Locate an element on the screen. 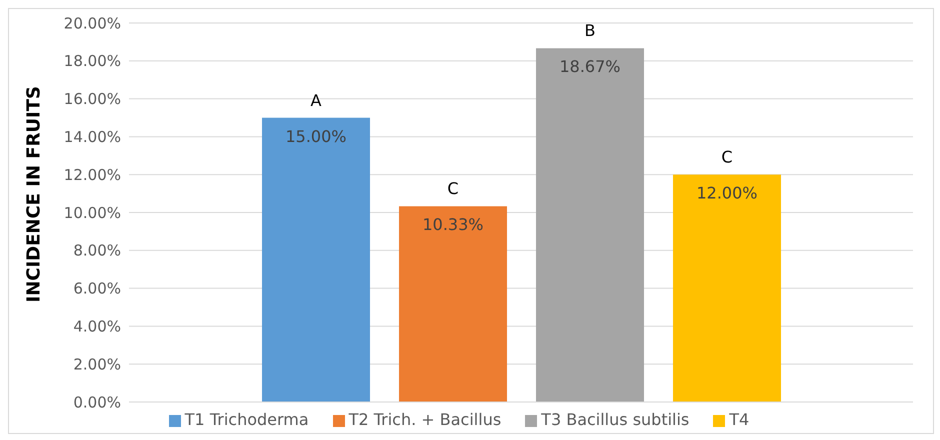  data-label: 10.33% is located at coordinates (453, 224).